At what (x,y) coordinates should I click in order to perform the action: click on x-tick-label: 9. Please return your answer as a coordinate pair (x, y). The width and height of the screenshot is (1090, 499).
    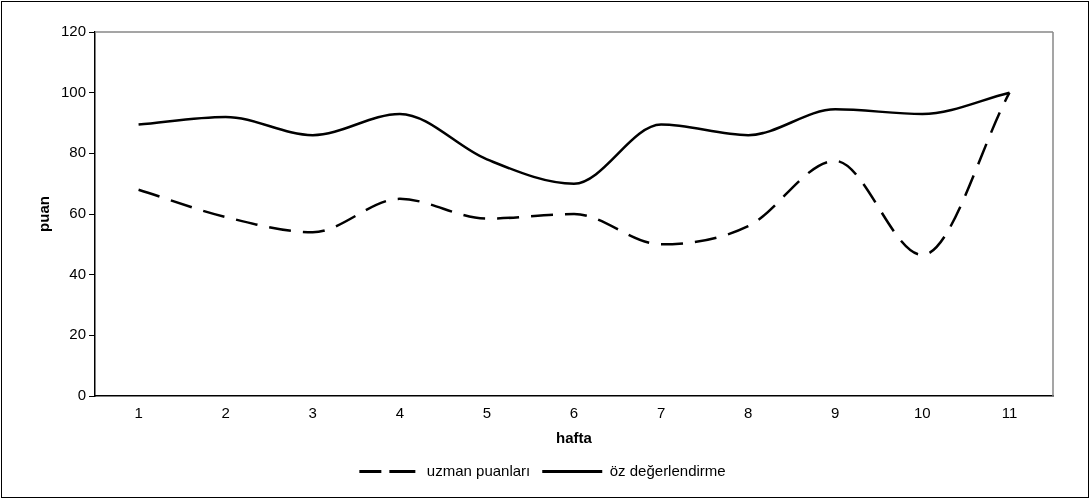
    Looking at the image, I should click on (835, 413).